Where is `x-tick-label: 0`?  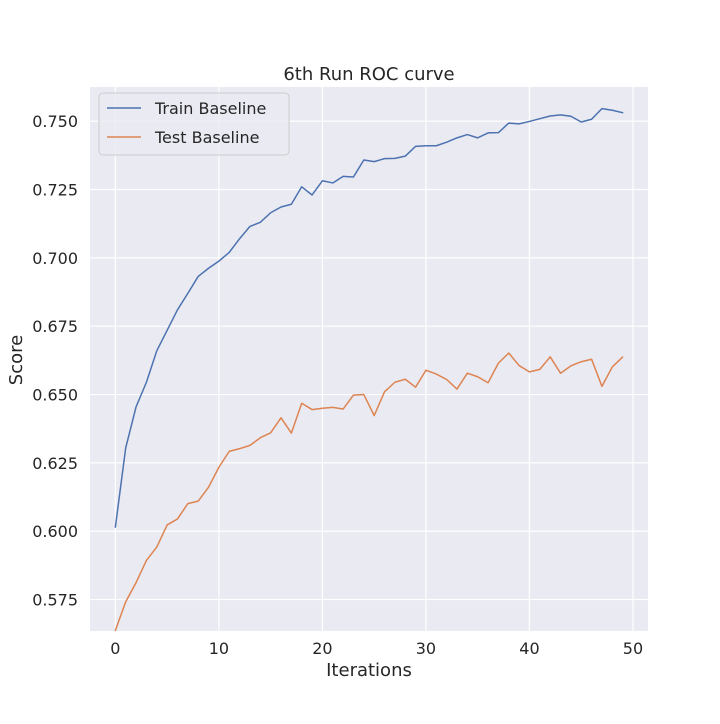
x-tick-label: 0 is located at coordinates (115, 648).